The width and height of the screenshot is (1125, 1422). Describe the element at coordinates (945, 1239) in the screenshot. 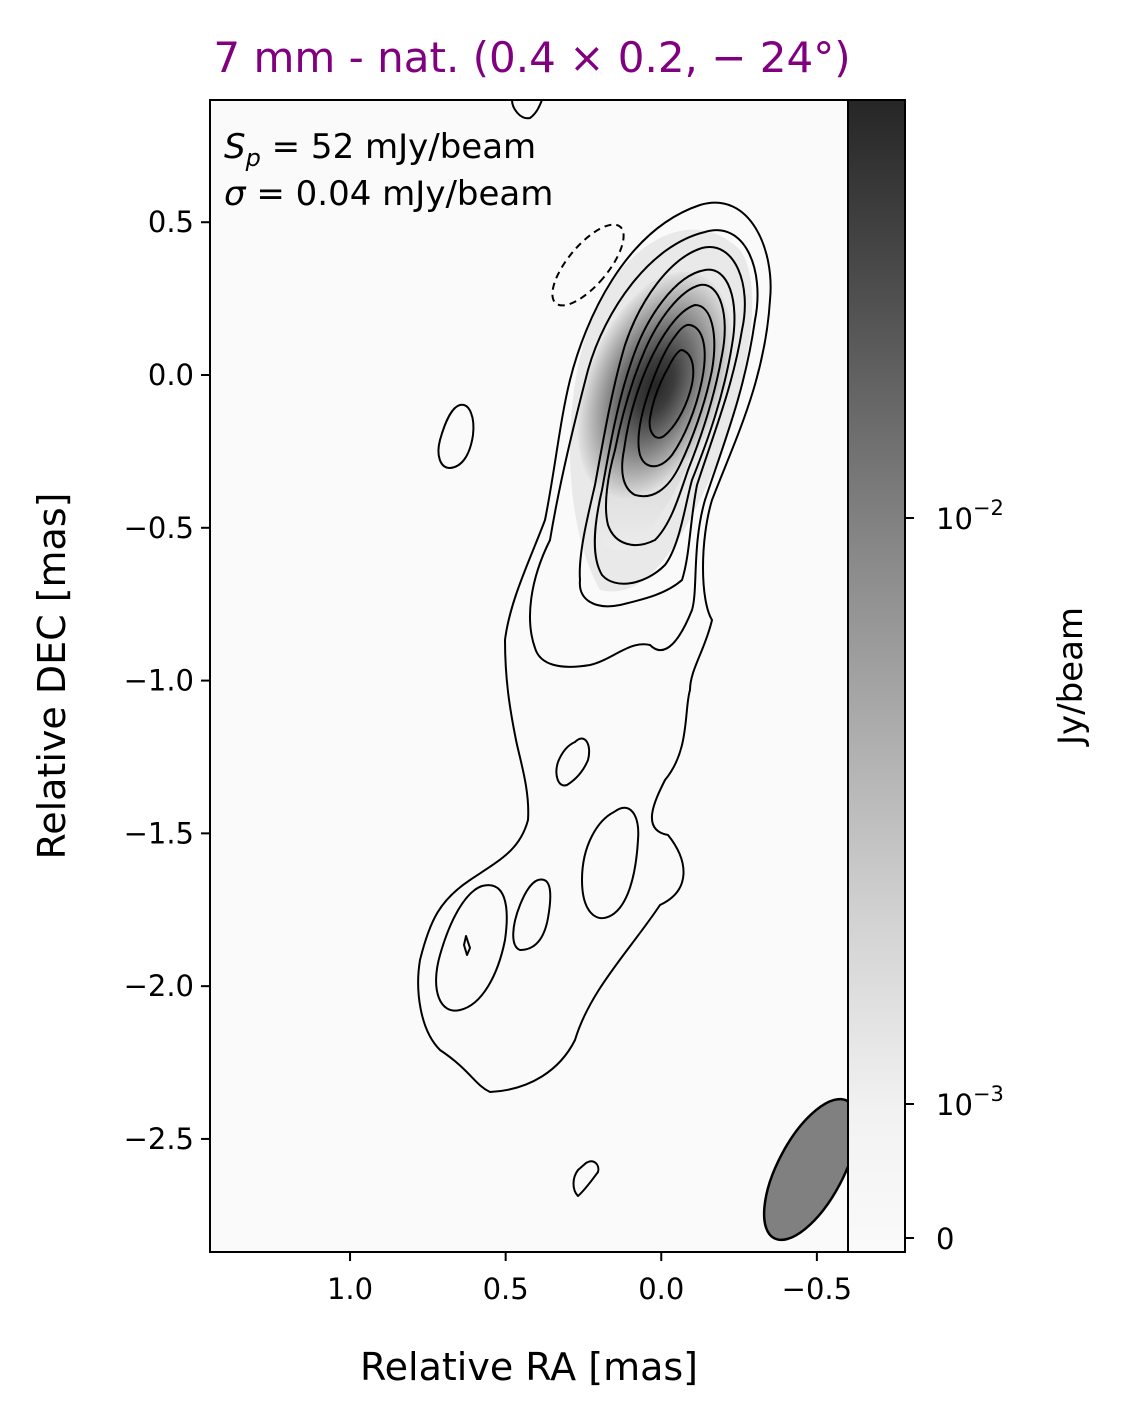

I see `colorbar-tick-label: 0` at that location.